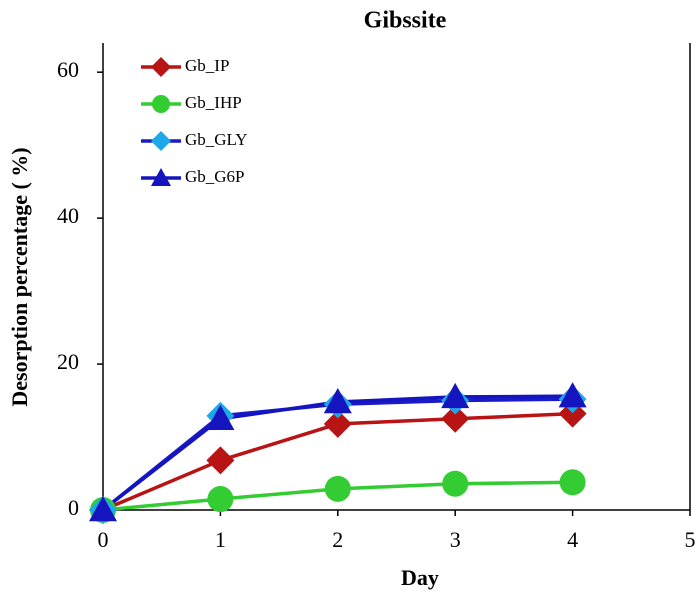  I want to click on y-tick-label: 60, so click(68, 69).